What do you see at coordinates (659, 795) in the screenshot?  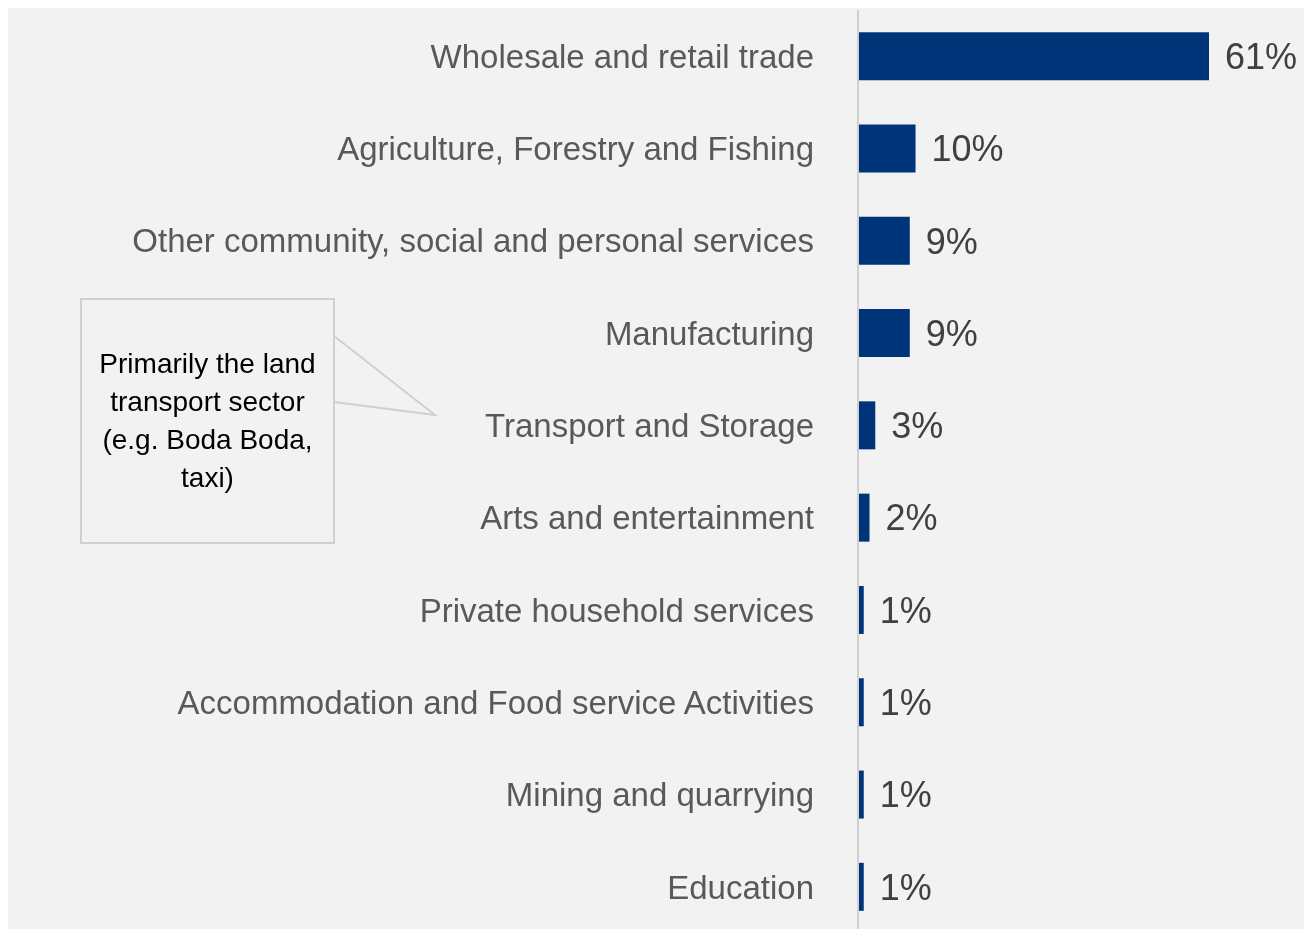 I see `y-tick-label: Mining and quarrying` at bounding box center [659, 795].